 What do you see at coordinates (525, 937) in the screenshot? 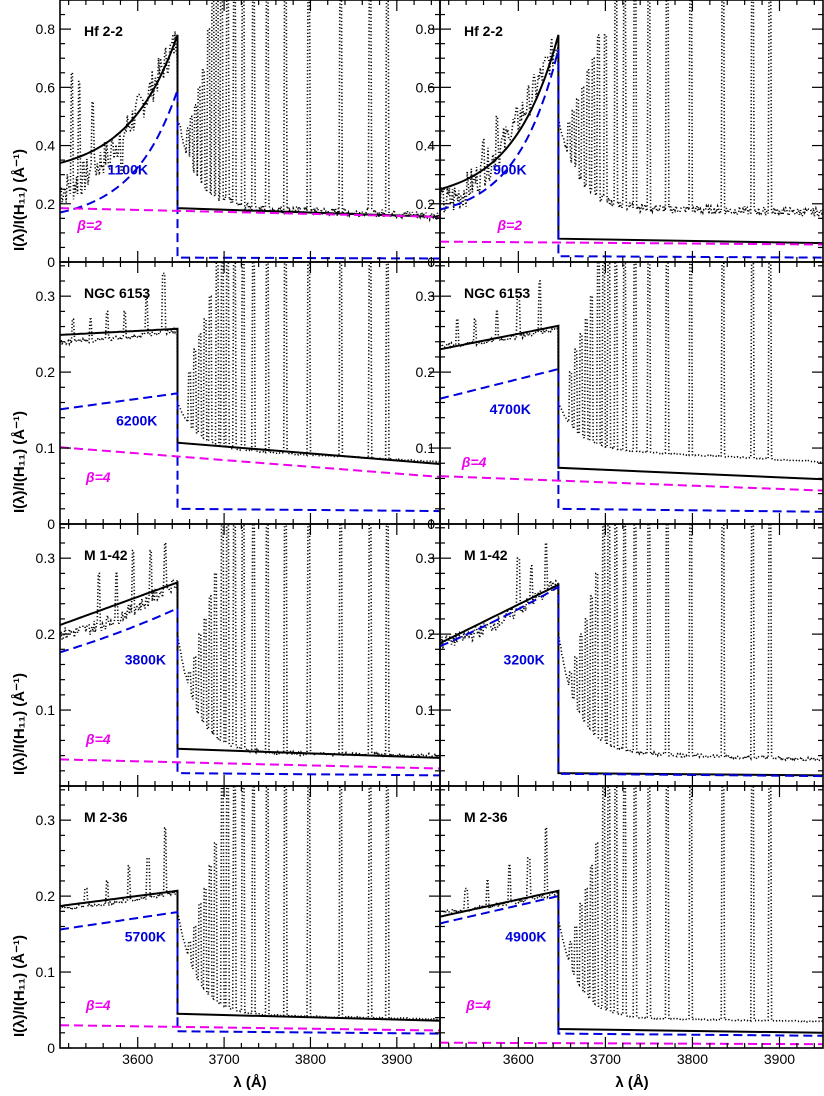
I see `dust-temperature-label: 4900K` at bounding box center [525, 937].